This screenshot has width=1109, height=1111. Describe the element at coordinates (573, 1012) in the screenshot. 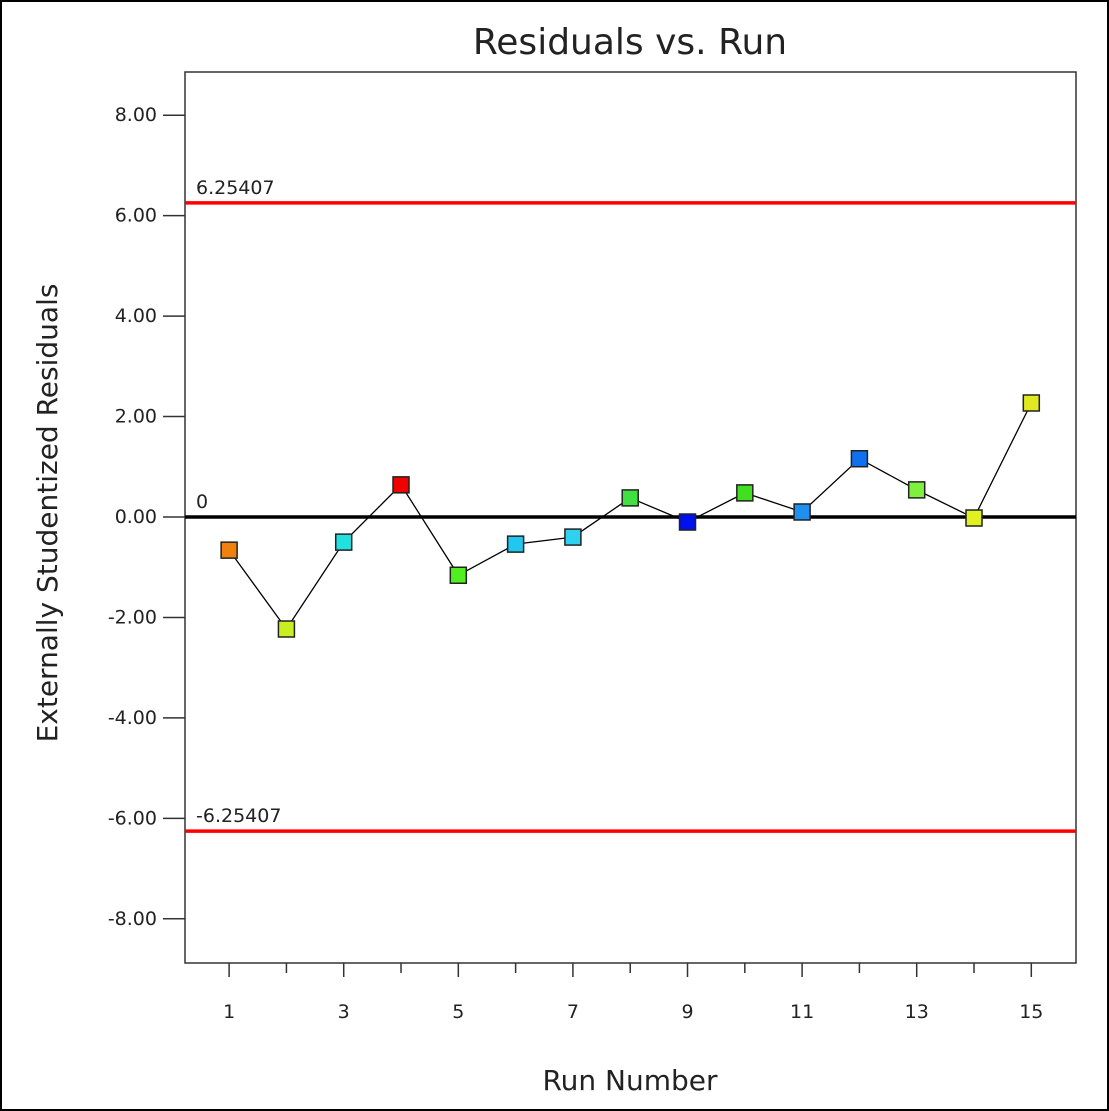

I see `x-tick-label: 7` at that location.